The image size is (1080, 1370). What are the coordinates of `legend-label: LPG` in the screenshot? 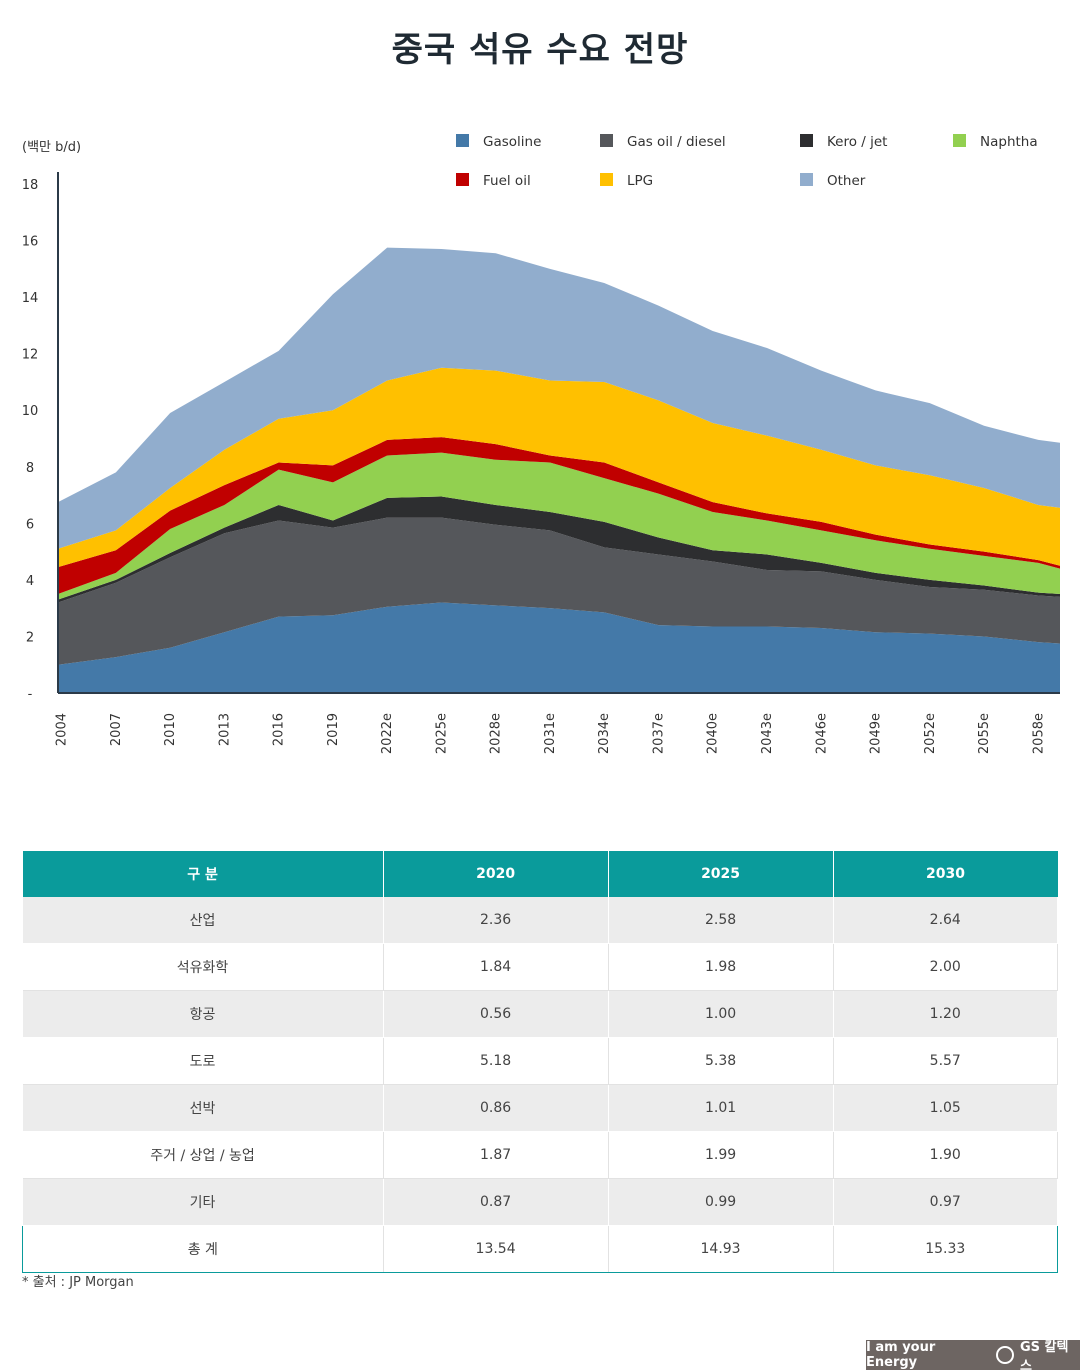 It's located at (640, 181).